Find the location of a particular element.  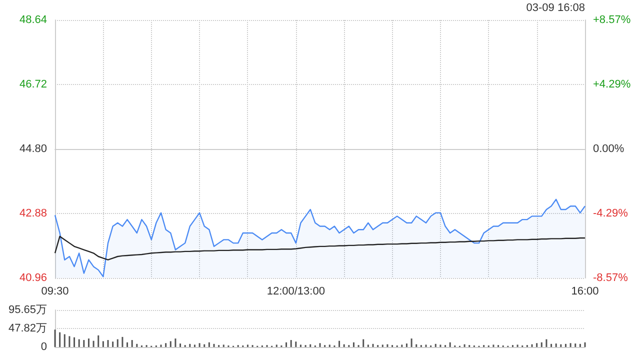

y2-tick-label: 0.00% is located at coordinates (608, 149).